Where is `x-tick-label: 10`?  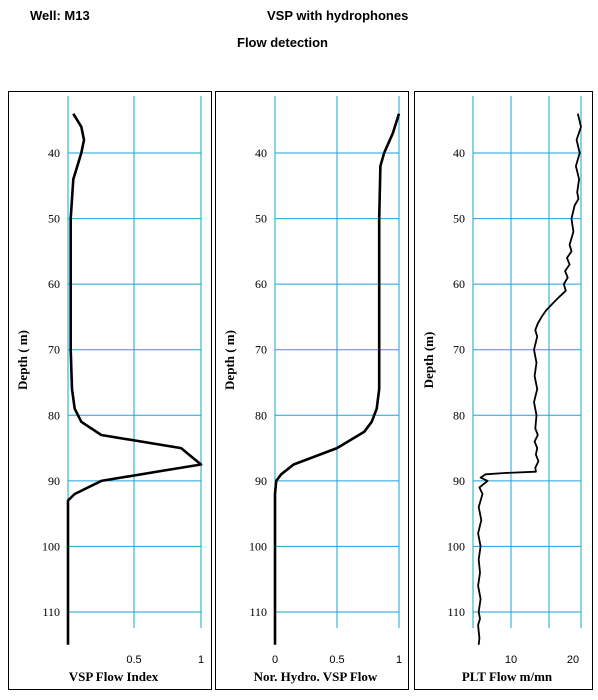 x-tick-label: 10 is located at coordinates (511, 660).